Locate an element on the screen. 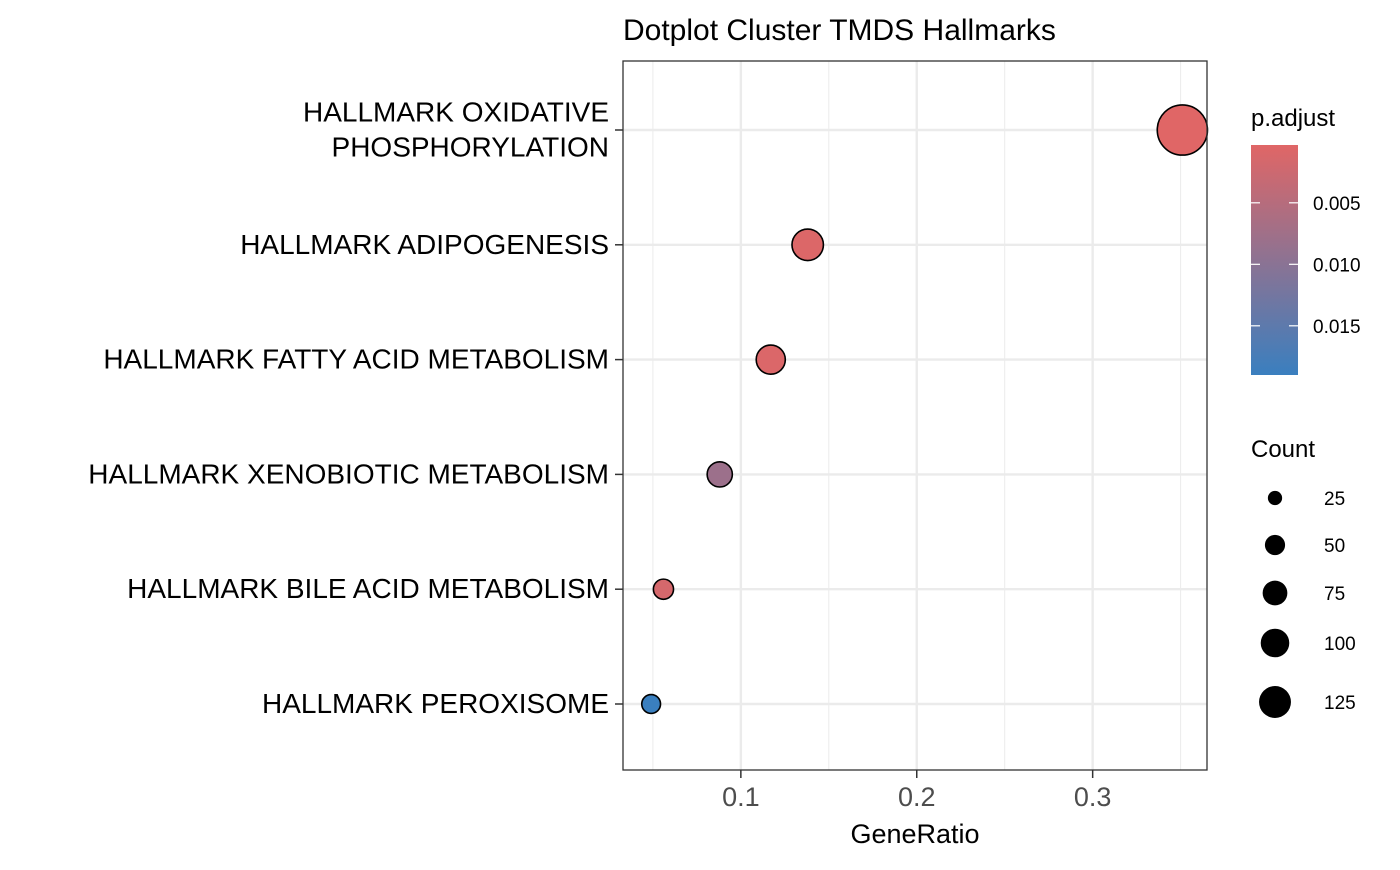 This screenshot has width=1400, height=870. size-legend-label: 25 is located at coordinates (1334, 499).